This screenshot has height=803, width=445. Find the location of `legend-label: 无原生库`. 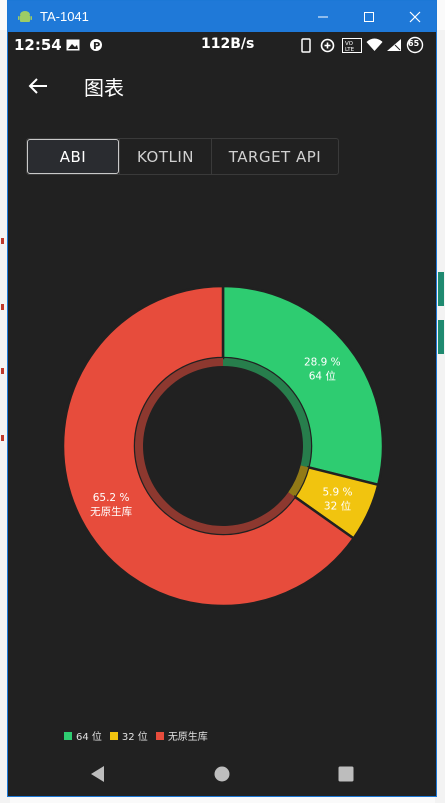

legend-label: 无原生库 is located at coordinates (188, 735).